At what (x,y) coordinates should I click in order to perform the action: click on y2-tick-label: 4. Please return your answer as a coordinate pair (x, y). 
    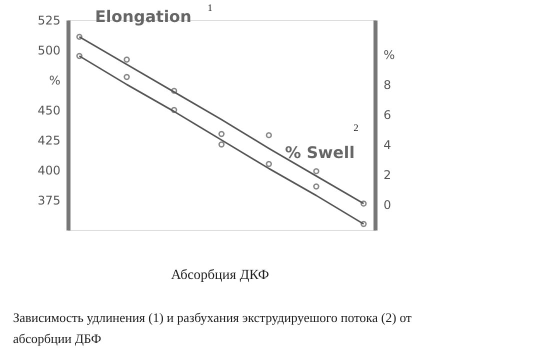
    Looking at the image, I should click on (388, 145).